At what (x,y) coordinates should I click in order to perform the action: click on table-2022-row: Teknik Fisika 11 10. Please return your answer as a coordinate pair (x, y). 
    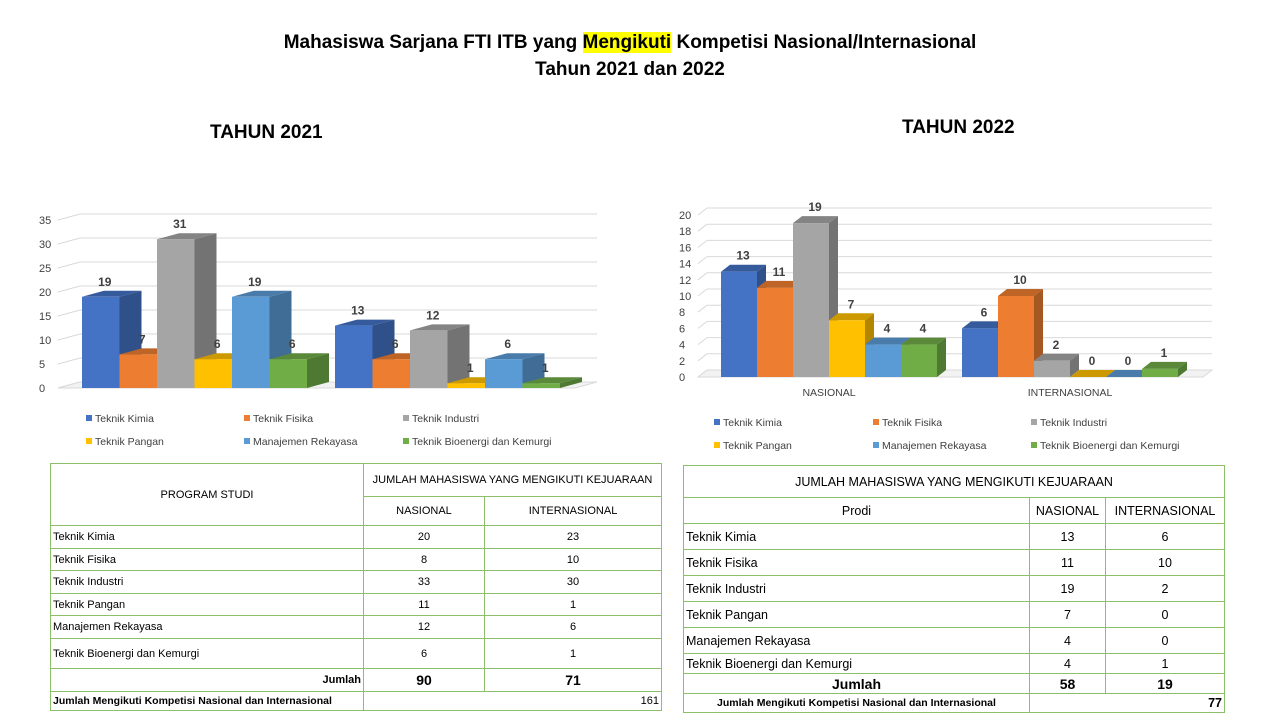
    Looking at the image, I should click on (954, 562).